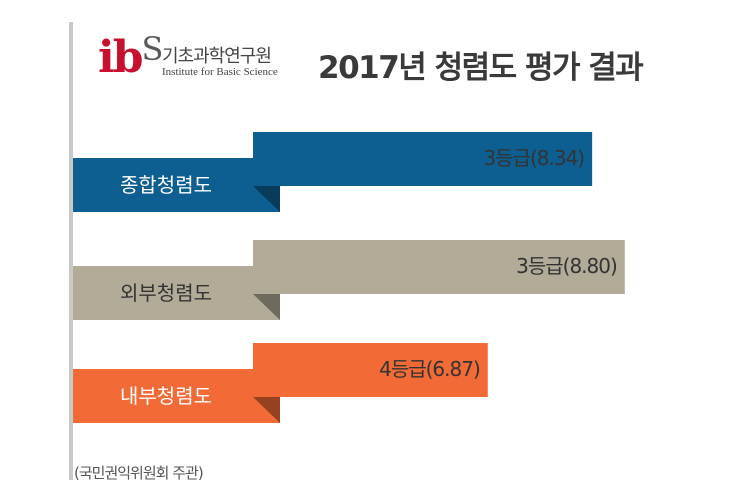 This screenshot has height=500, width=738. Describe the element at coordinates (423, 159) in the screenshot. I see `bar-종합청렴도` at that location.